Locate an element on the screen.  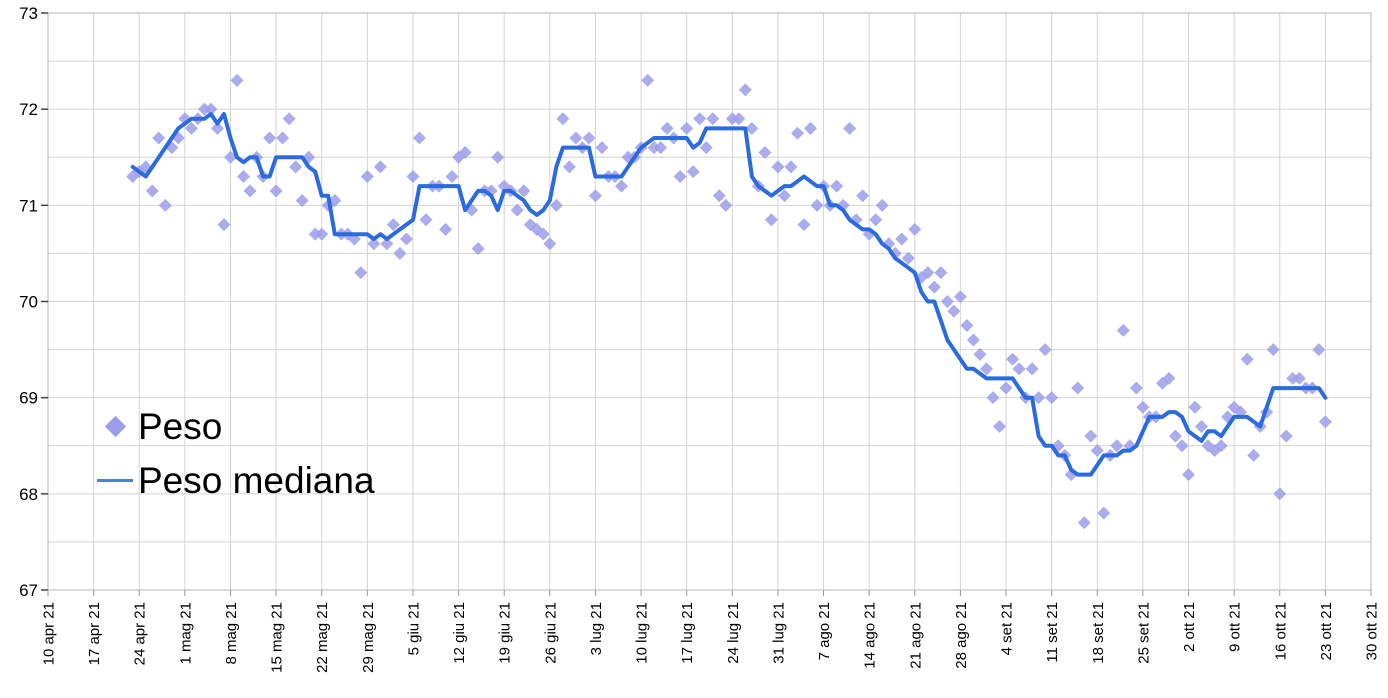
x-tick-label: 10 lug 21 is located at coordinates (642, 633).